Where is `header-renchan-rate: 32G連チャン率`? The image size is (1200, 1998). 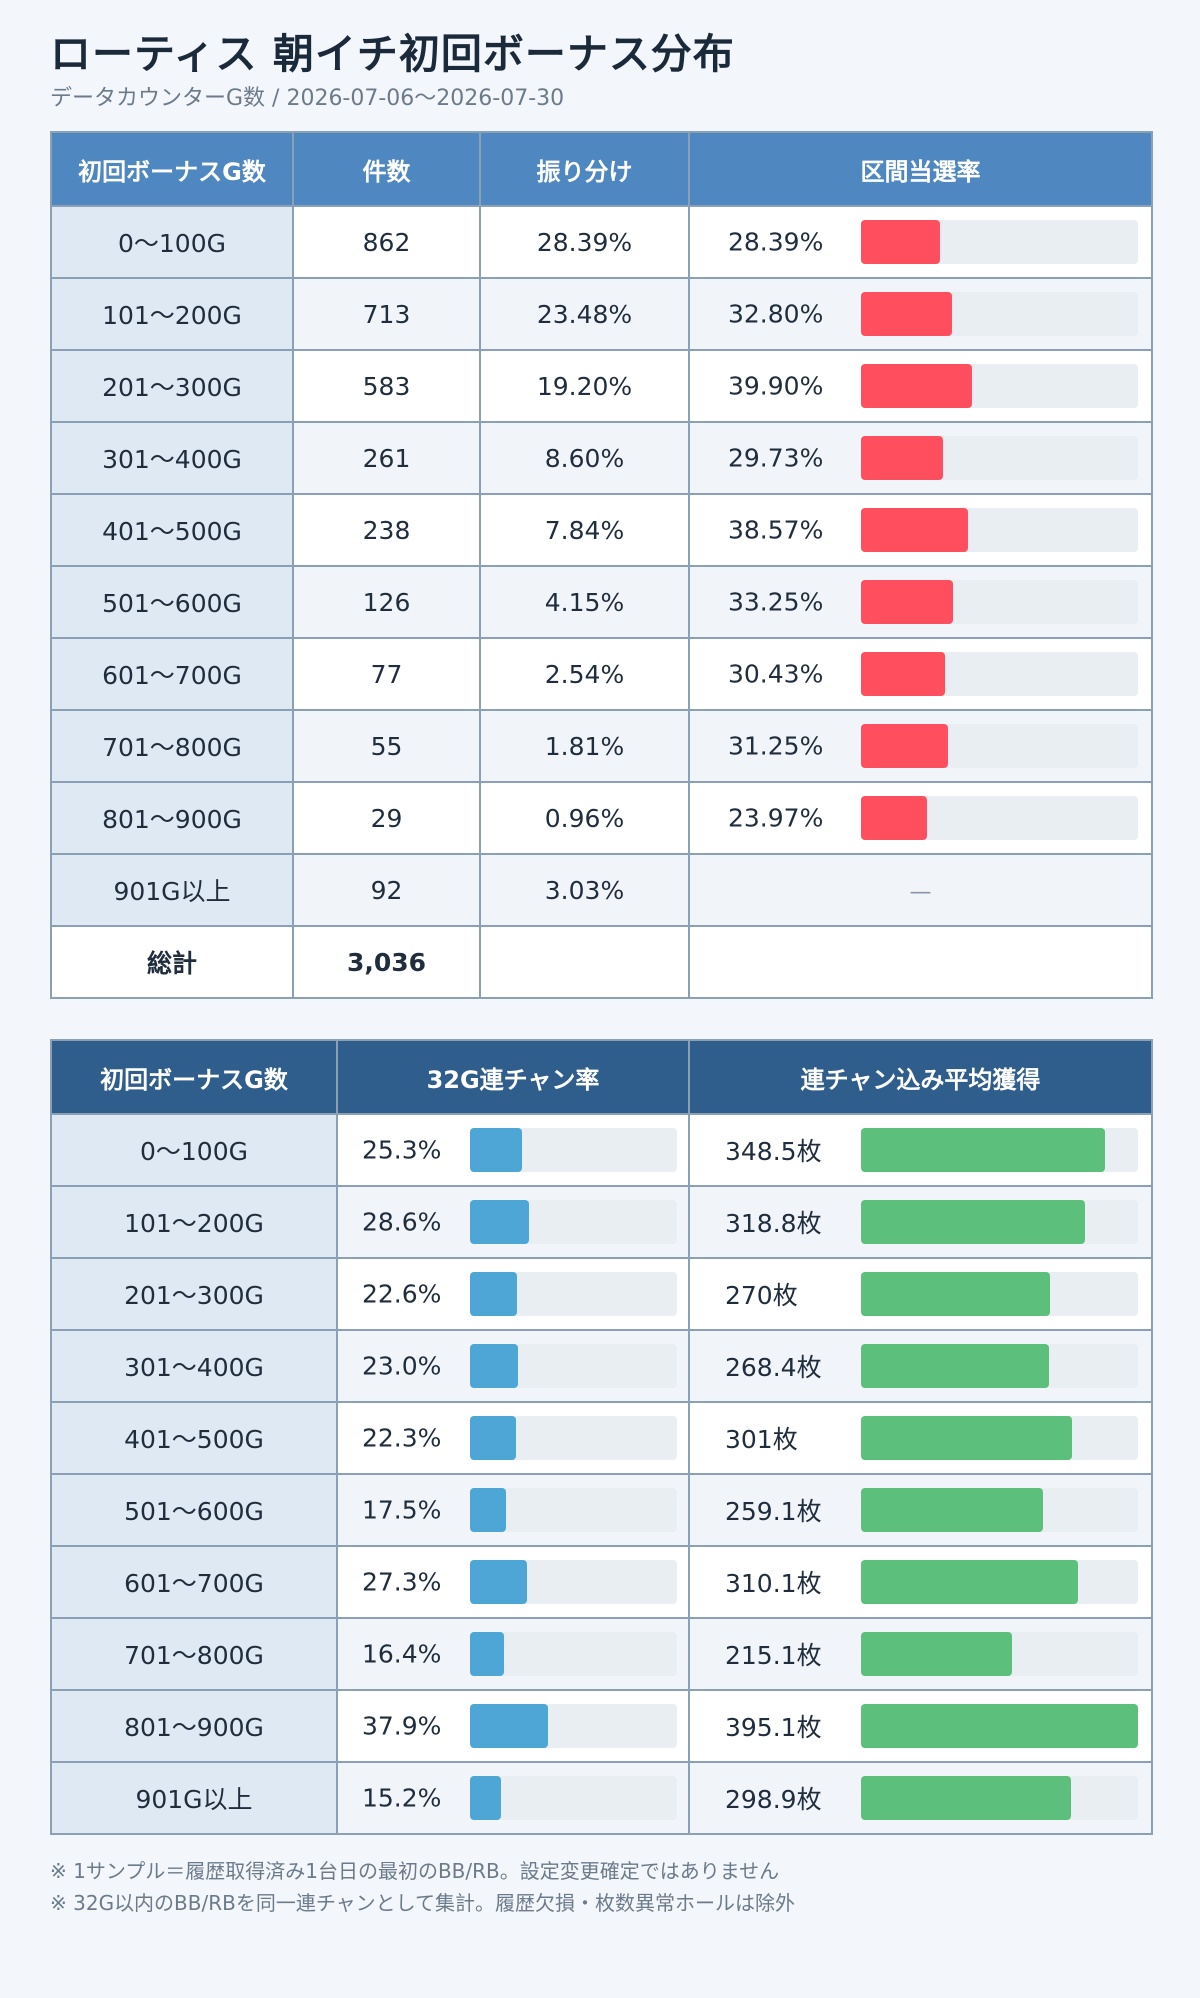
header-renchan-rate: 32G連チャン率 is located at coordinates (513, 1077).